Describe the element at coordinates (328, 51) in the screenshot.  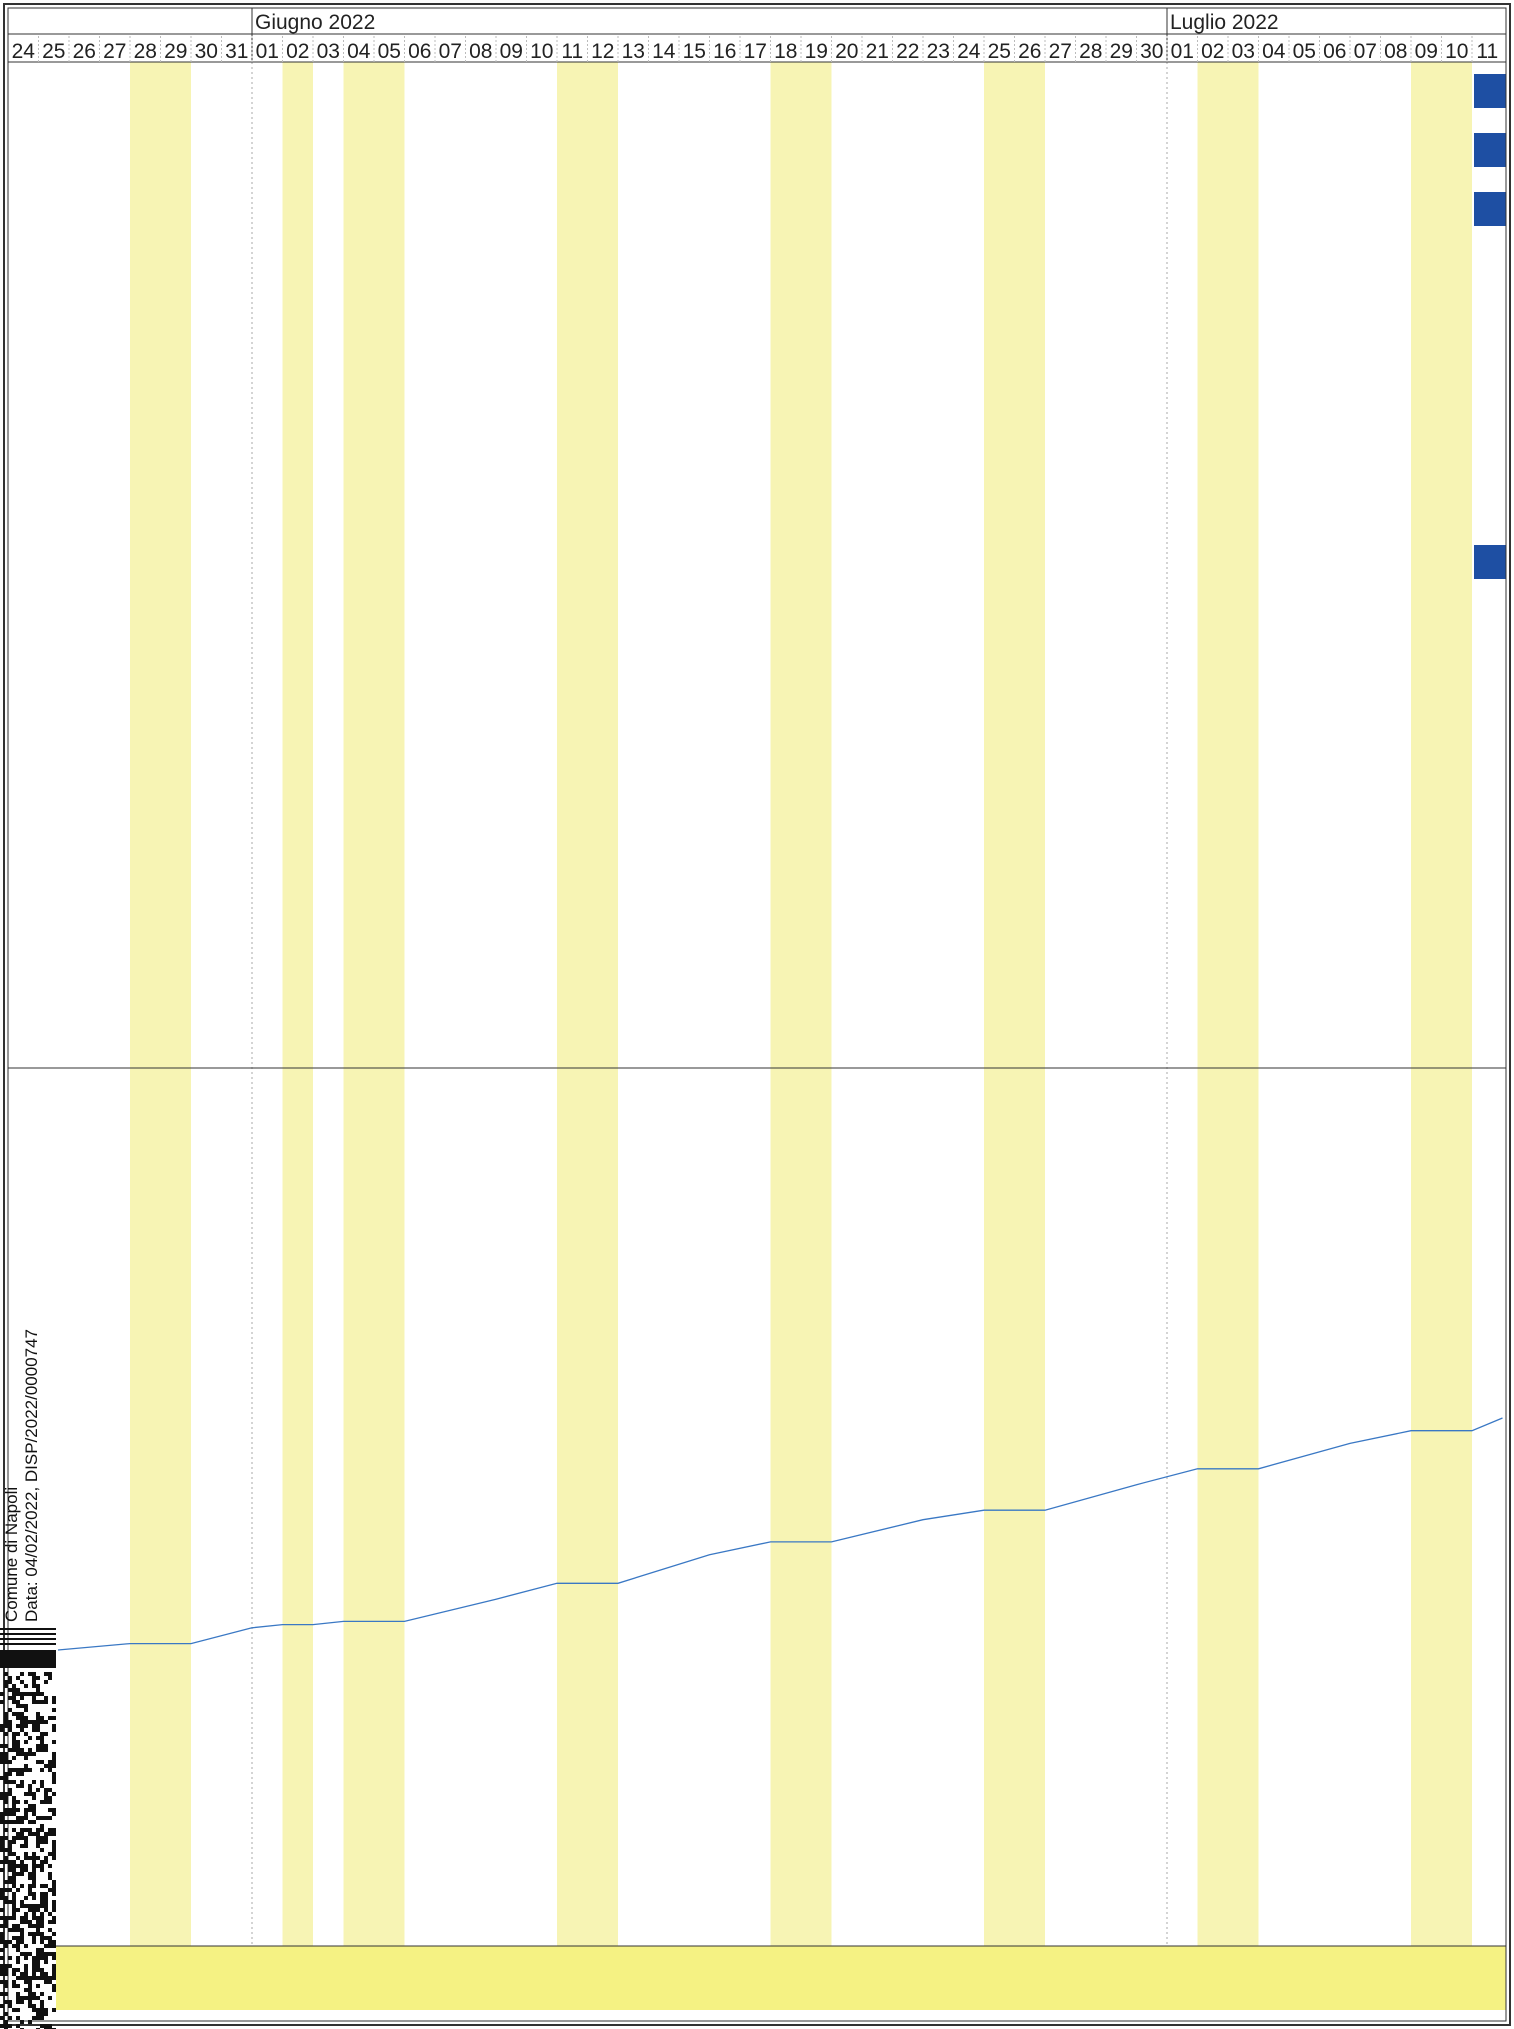
I see `day-label: 03` at that location.